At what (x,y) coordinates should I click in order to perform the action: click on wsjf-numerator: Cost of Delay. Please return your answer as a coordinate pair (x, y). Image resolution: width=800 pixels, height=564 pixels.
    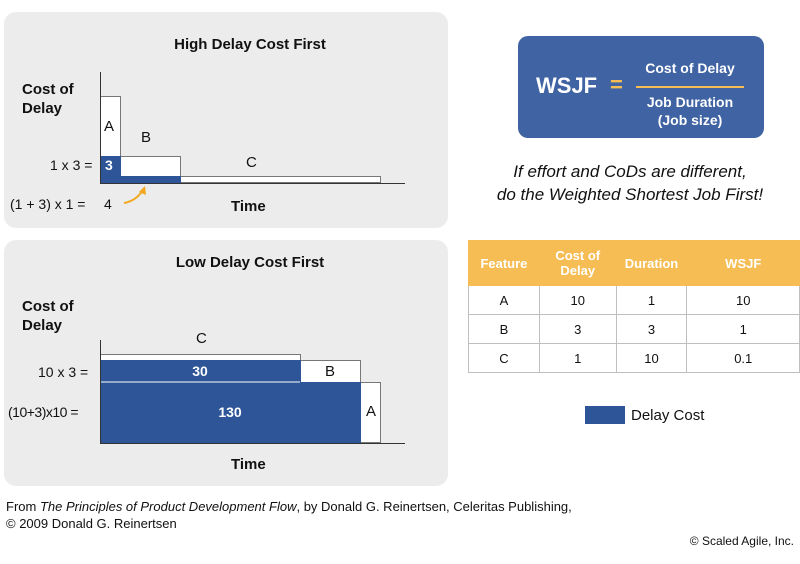
    Looking at the image, I should click on (690, 68).